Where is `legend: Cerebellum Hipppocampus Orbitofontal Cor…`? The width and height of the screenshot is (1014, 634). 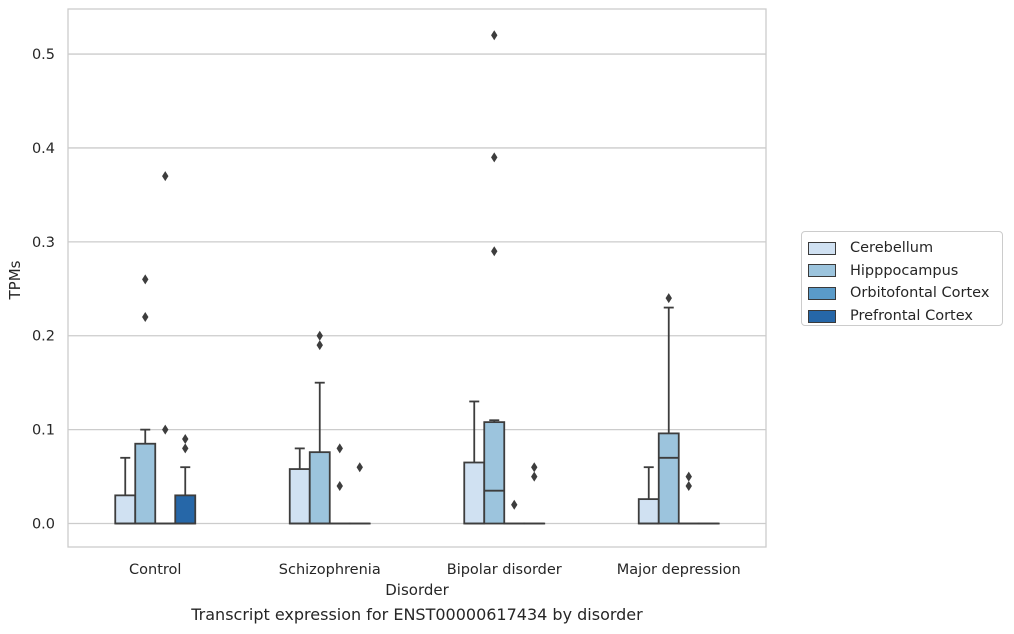 legend: Cerebellum Hipppocampus Orbitofontal Cor… is located at coordinates (902, 278).